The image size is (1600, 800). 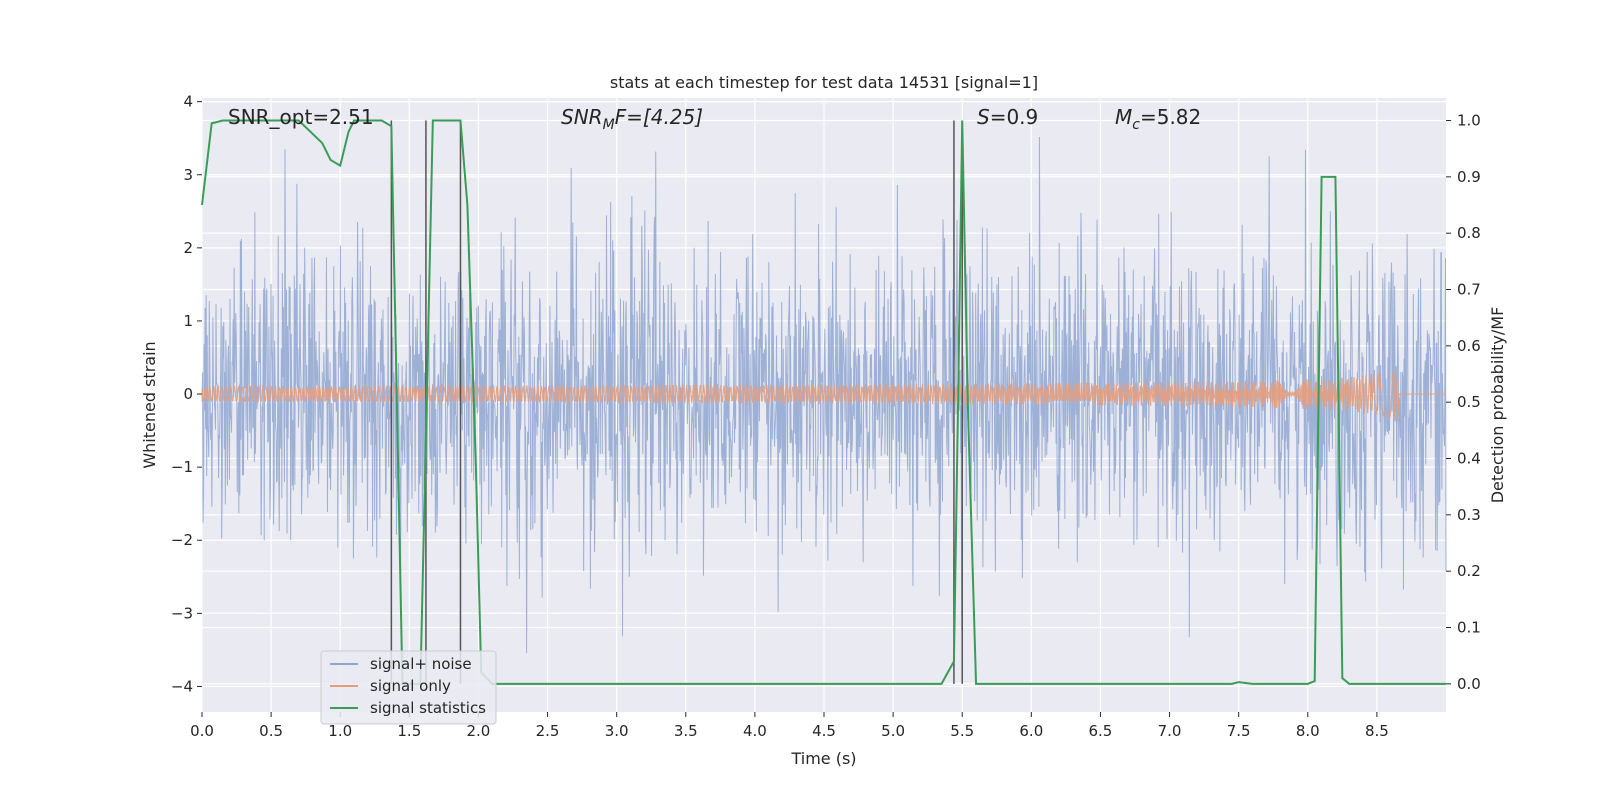 What do you see at coordinates (632, 119) in the screenshot?
I see `annotation-snr-mf: SNRMF=[4.25]` at bounding box center [632, 119].